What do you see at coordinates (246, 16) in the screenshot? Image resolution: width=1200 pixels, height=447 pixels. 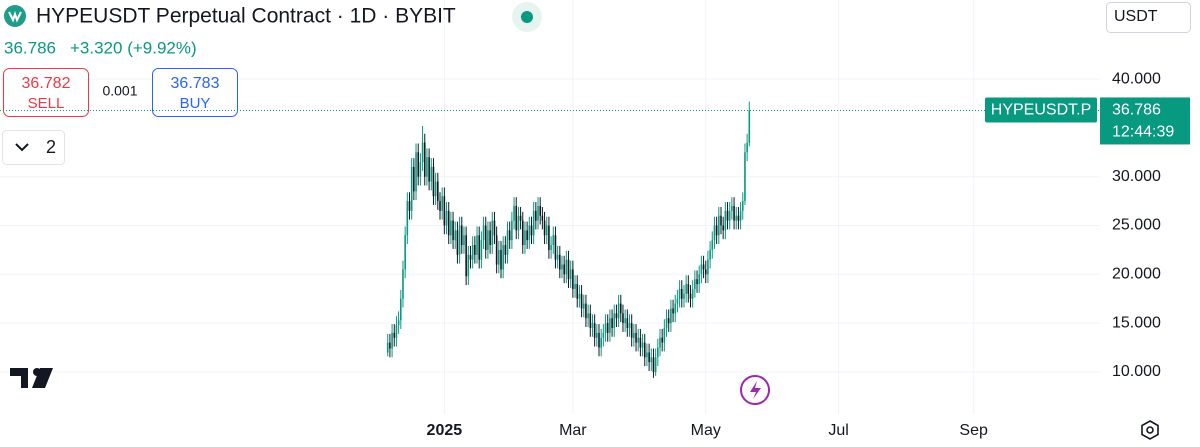 I see `symbol-title: HYPEUSDT Perpetual Contract · 1D · BYBIT` at bounding box center [246, 16].